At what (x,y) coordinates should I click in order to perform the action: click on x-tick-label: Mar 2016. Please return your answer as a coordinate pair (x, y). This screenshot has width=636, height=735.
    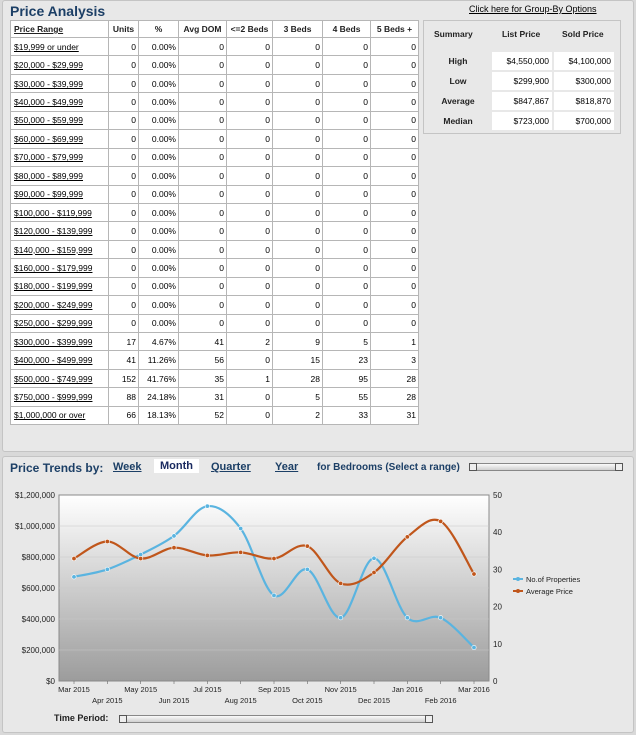
    Looking at the image, I should click on (474, 689).